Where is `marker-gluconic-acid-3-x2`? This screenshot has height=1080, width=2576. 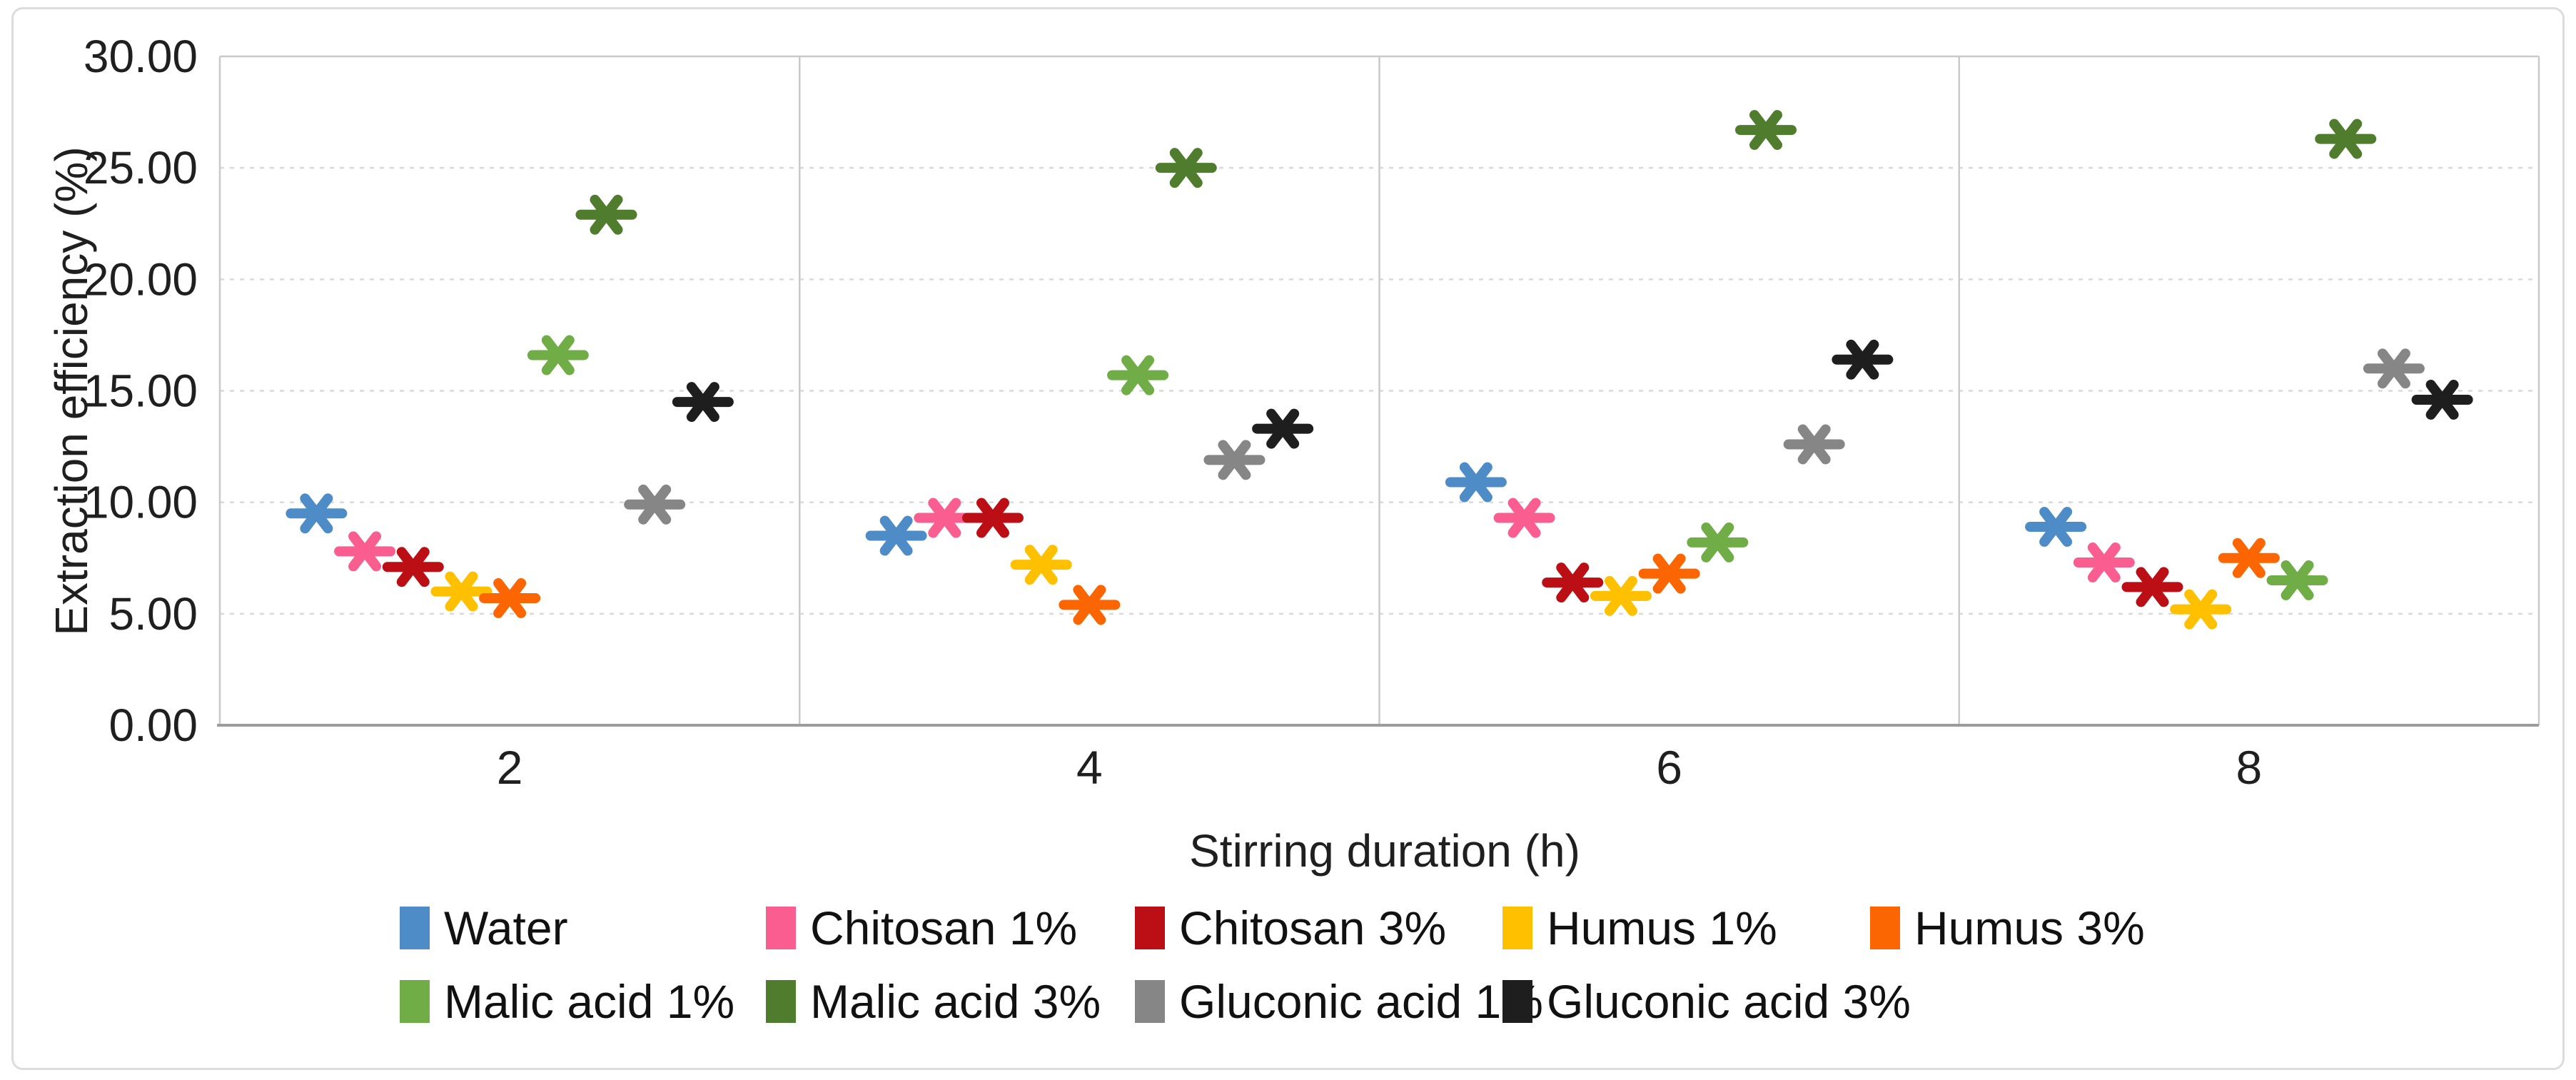 marker-gluconic-acid-3-x2 is located at coordinates (703, 402).